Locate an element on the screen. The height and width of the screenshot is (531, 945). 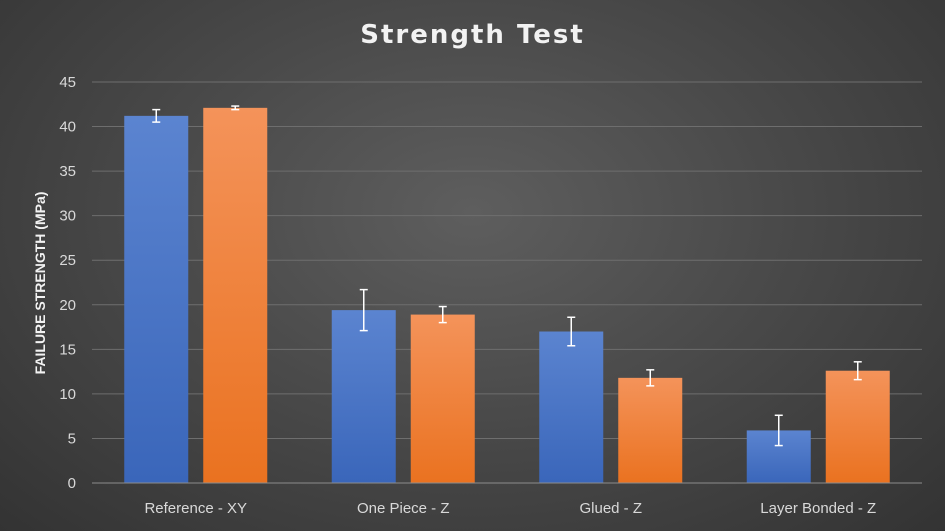
y-tick-label: 5 is located at coordinates (72, 438).